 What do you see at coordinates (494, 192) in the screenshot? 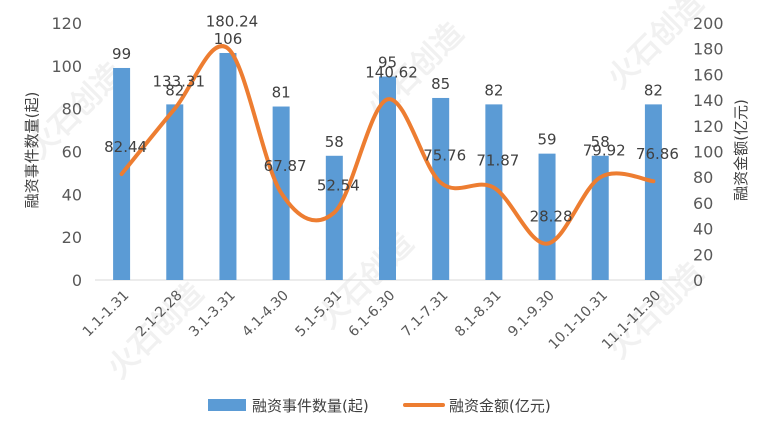
I see `bar-8.1-8.31` at bounding box center [494, 192].